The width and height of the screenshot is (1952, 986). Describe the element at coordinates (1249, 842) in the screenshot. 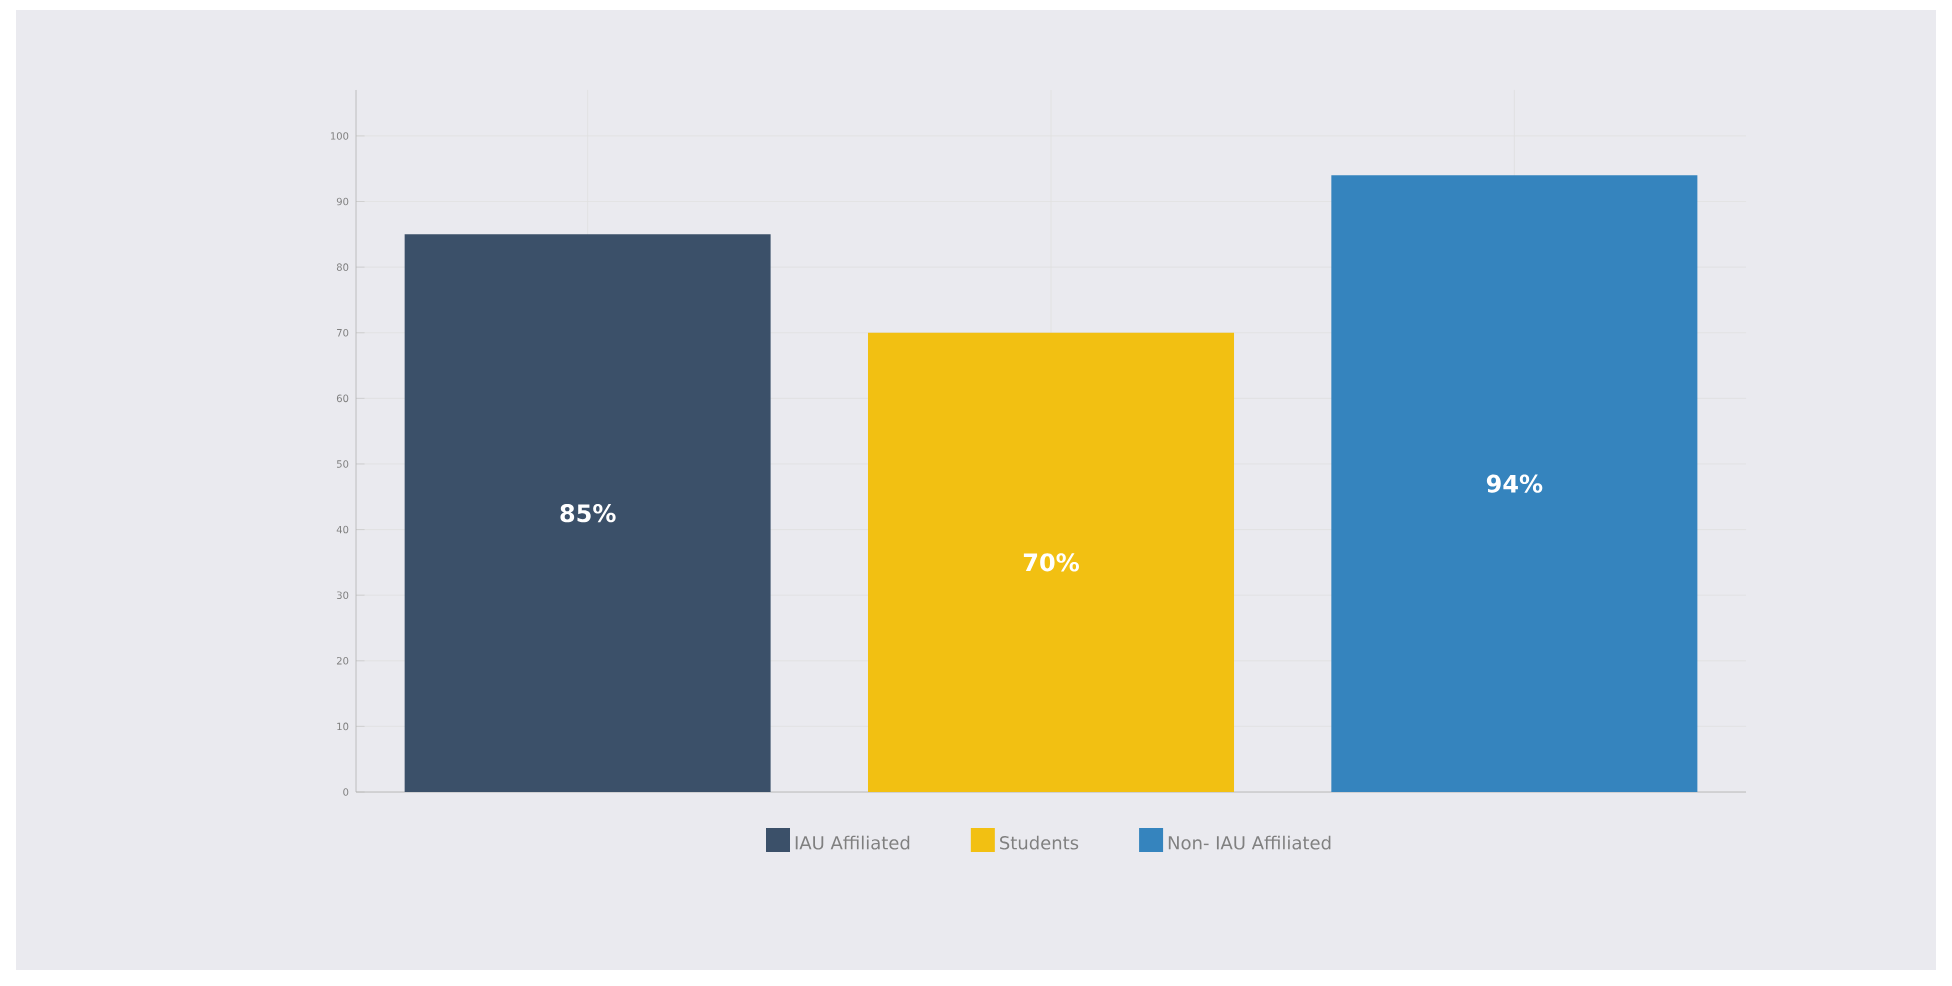

I see `legend-label: Non- IAU Affiliated` at that location.